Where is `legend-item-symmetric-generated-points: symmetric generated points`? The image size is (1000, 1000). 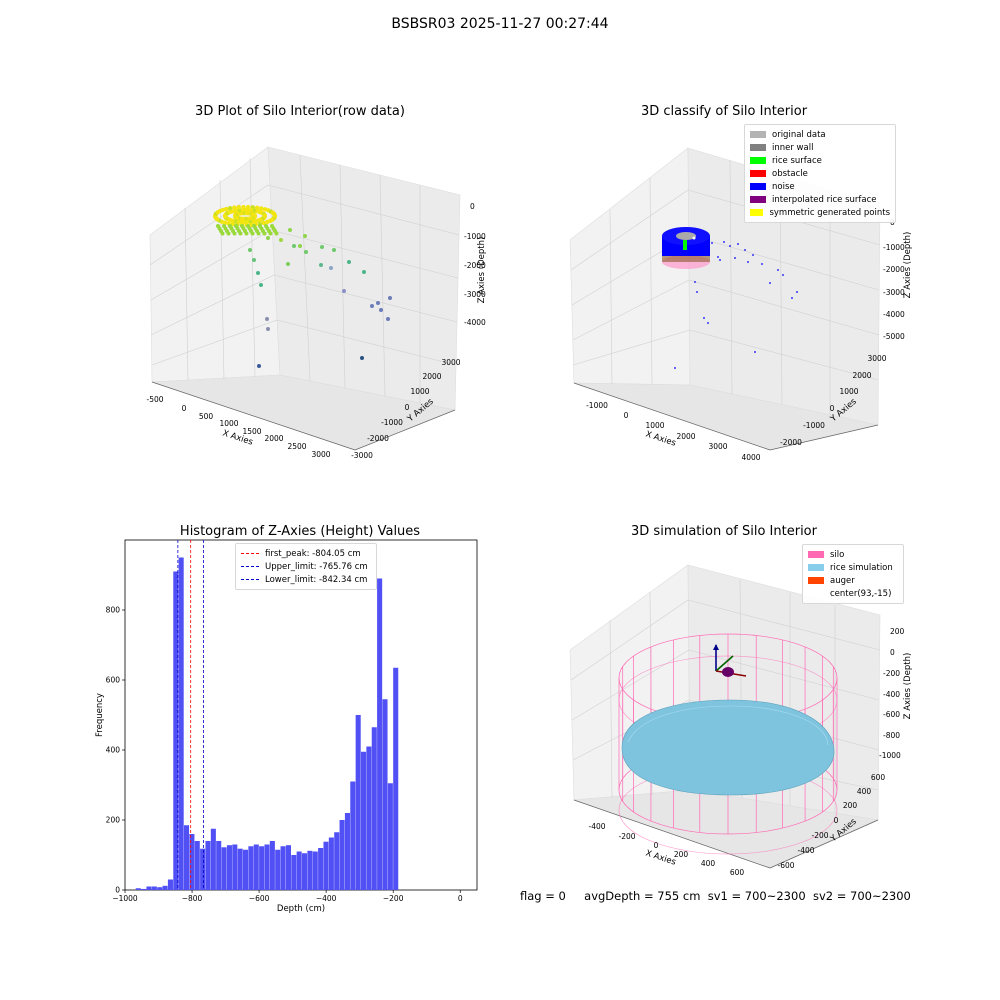 legend-item-symmetric-generated-points: symmetric generated points is located at coordinates (820, 212).